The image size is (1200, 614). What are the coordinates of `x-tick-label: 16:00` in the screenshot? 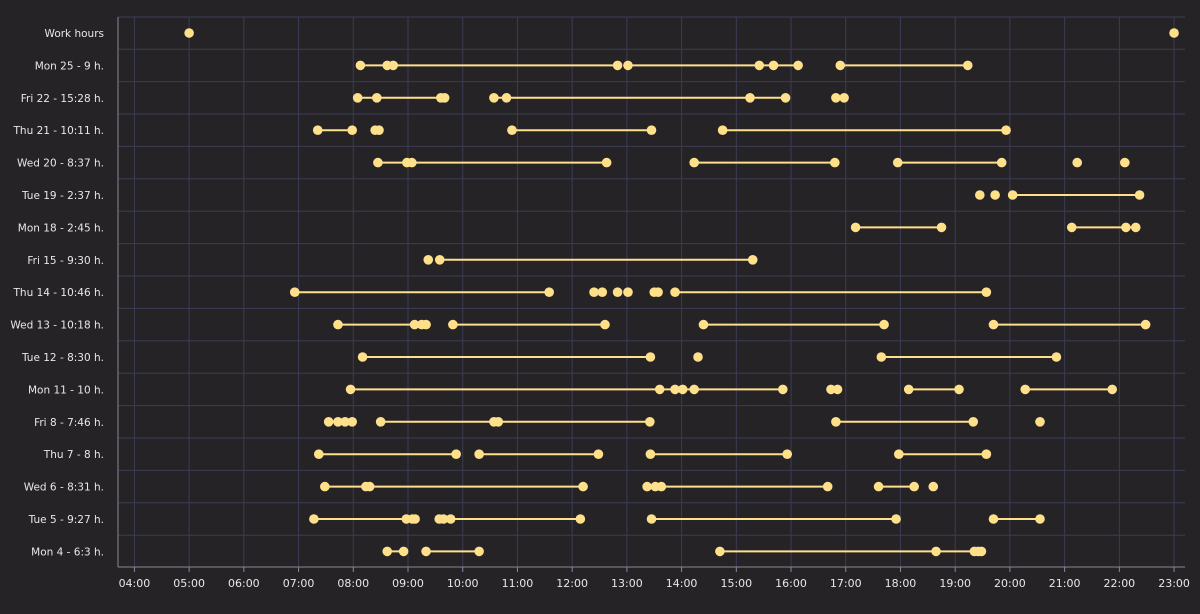 It's located at (791, 583).